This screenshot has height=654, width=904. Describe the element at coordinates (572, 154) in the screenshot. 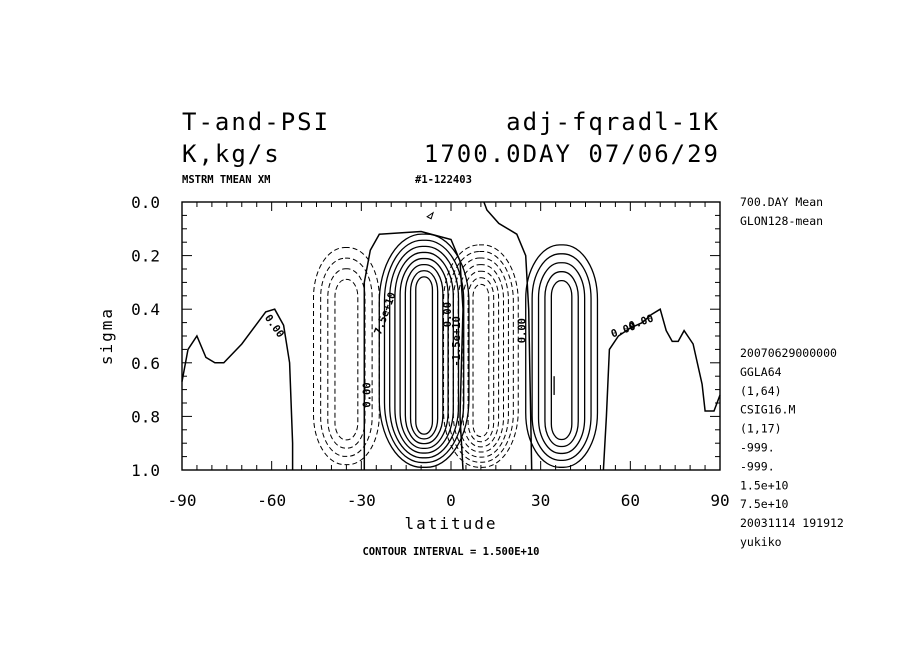

I see `chart-time: 1700.0DAY 07/06/29` at that location.